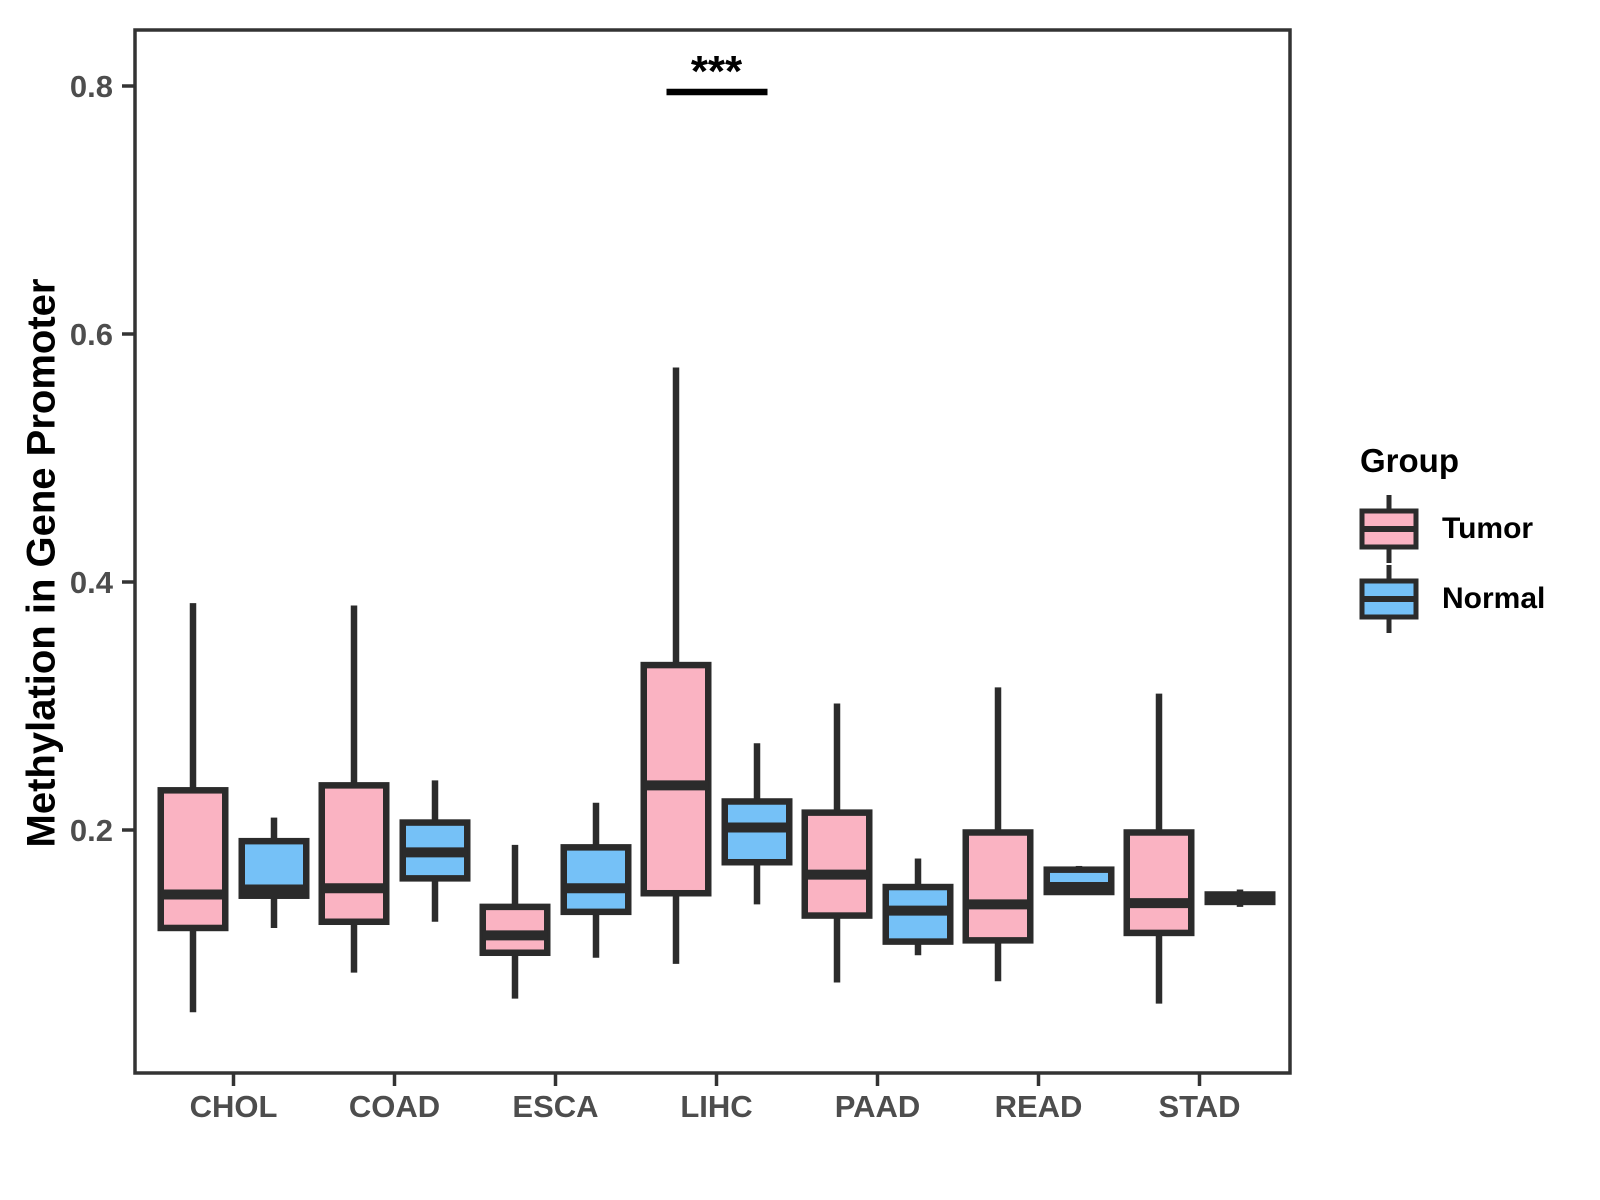  I want to click on box-paad-tumor, so click(837, 864).